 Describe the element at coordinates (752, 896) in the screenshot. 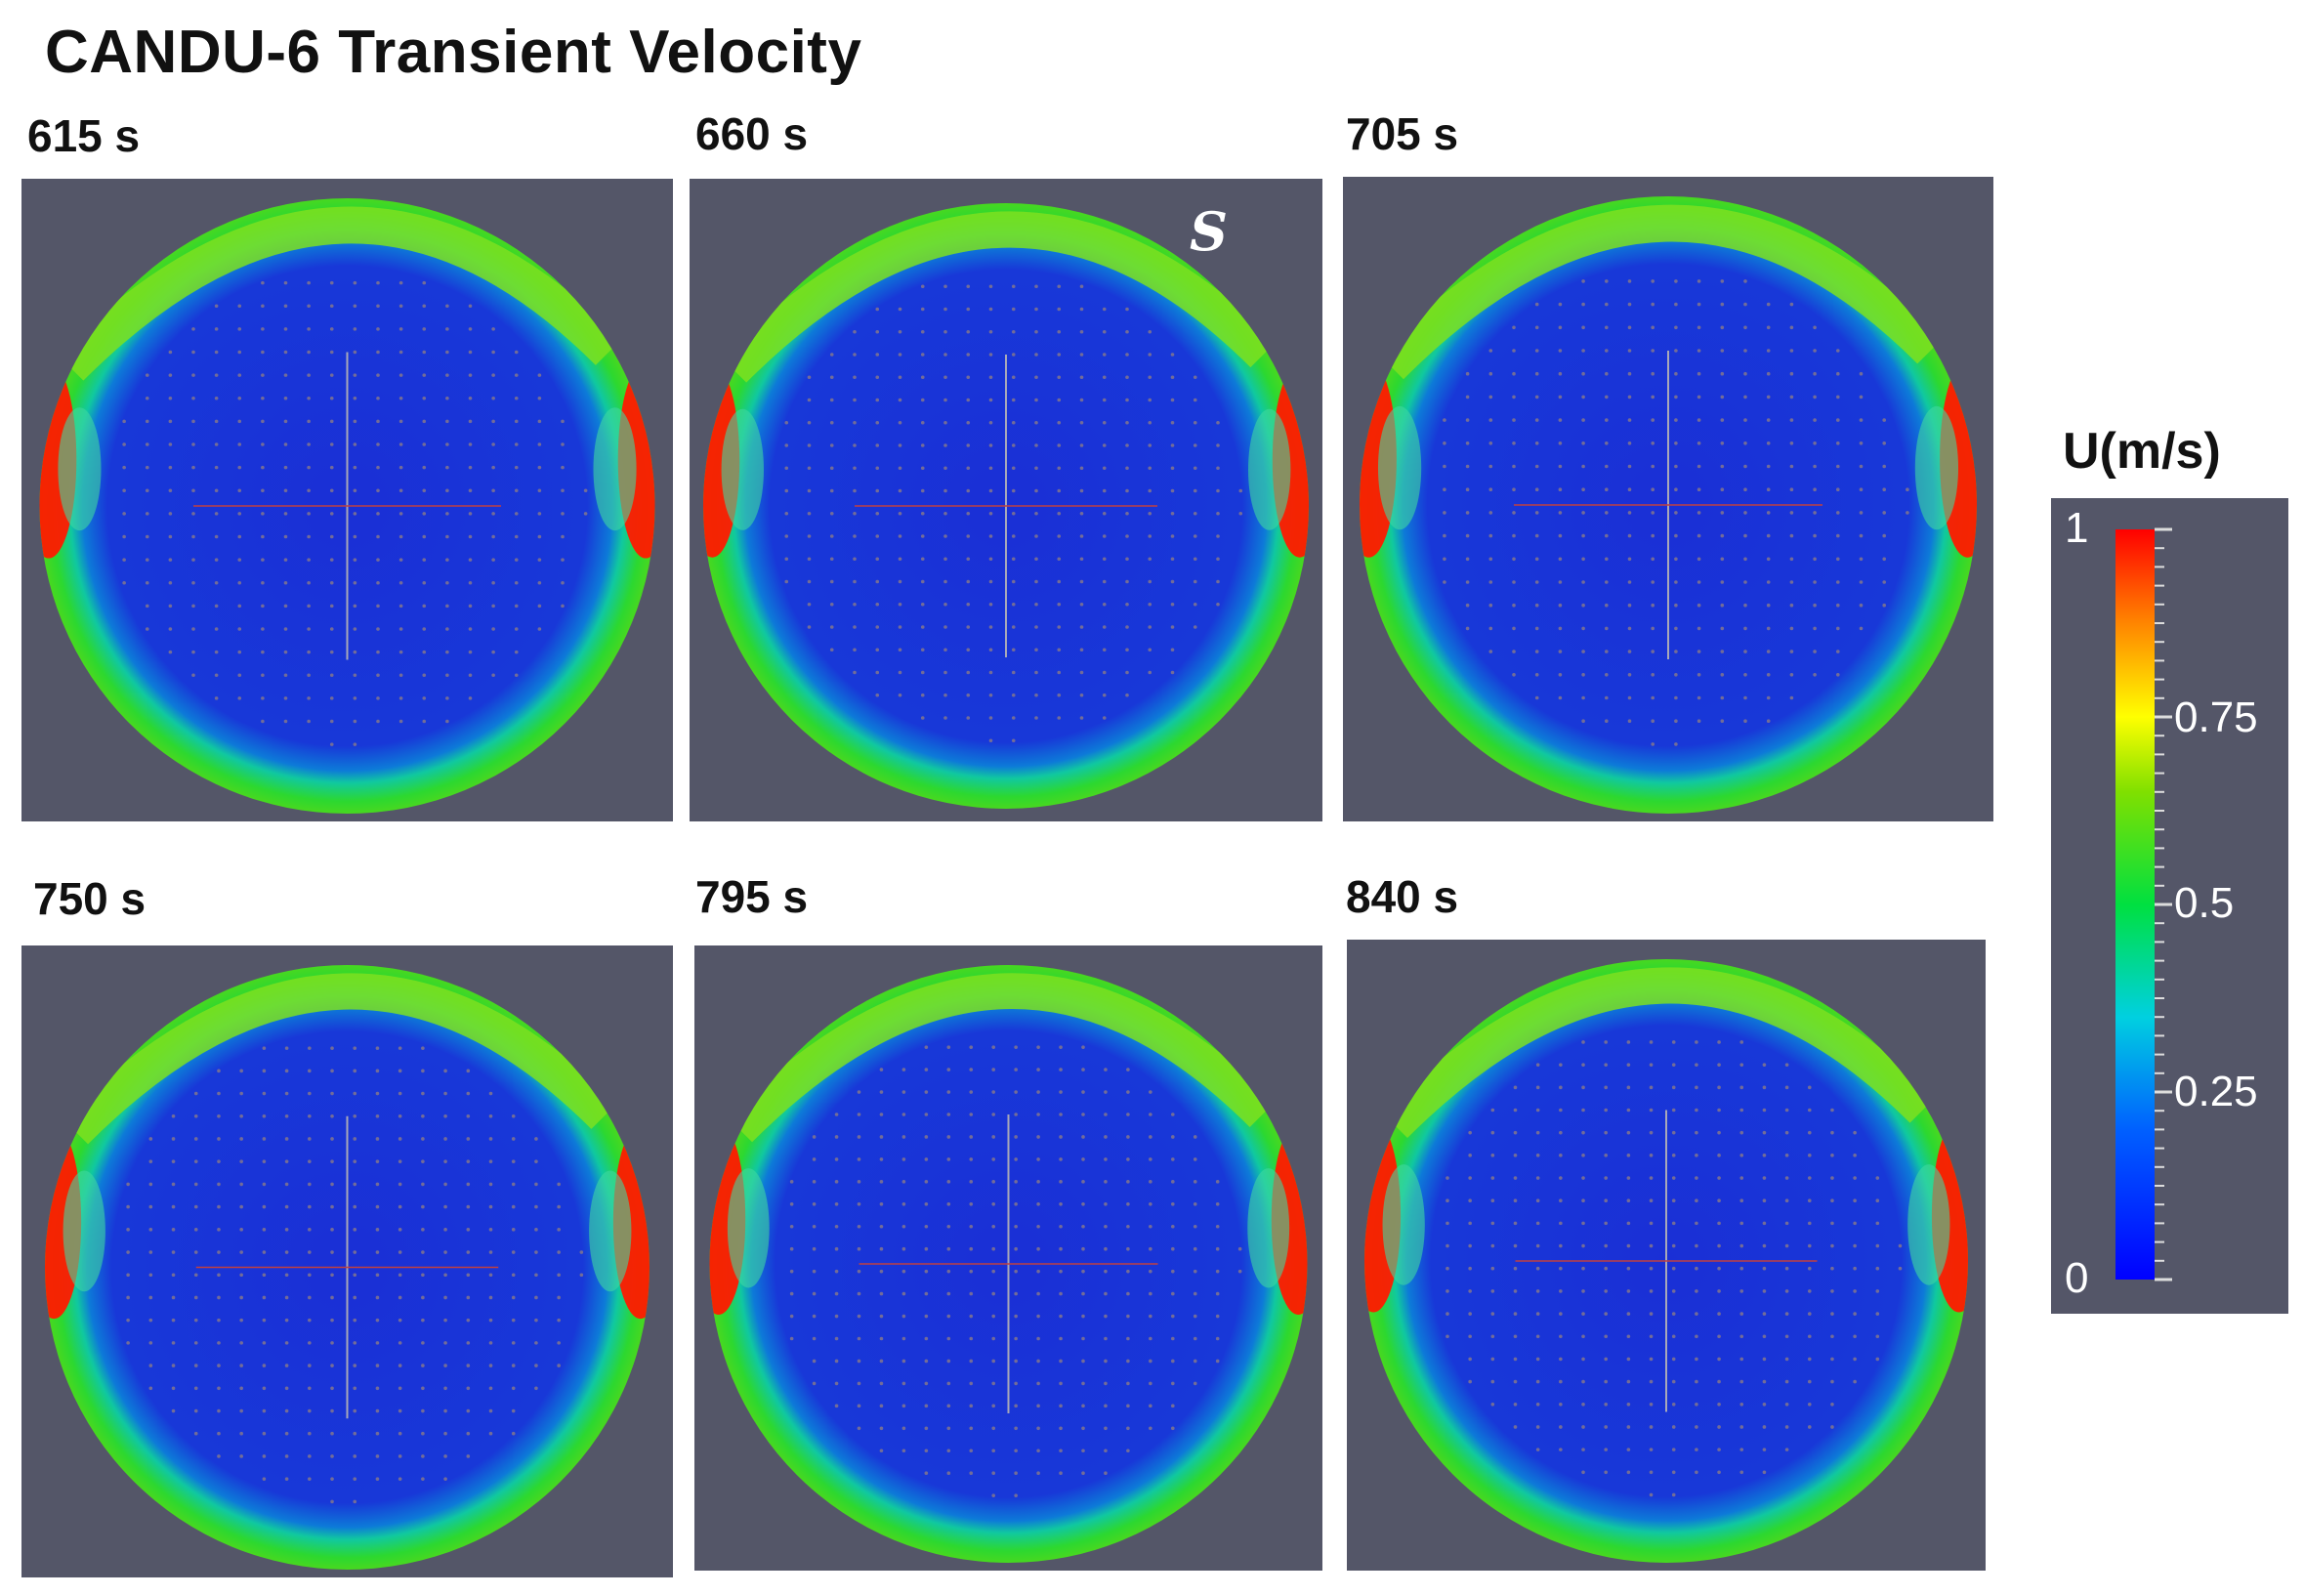

I see `time-label-795: 795 s` at that location.